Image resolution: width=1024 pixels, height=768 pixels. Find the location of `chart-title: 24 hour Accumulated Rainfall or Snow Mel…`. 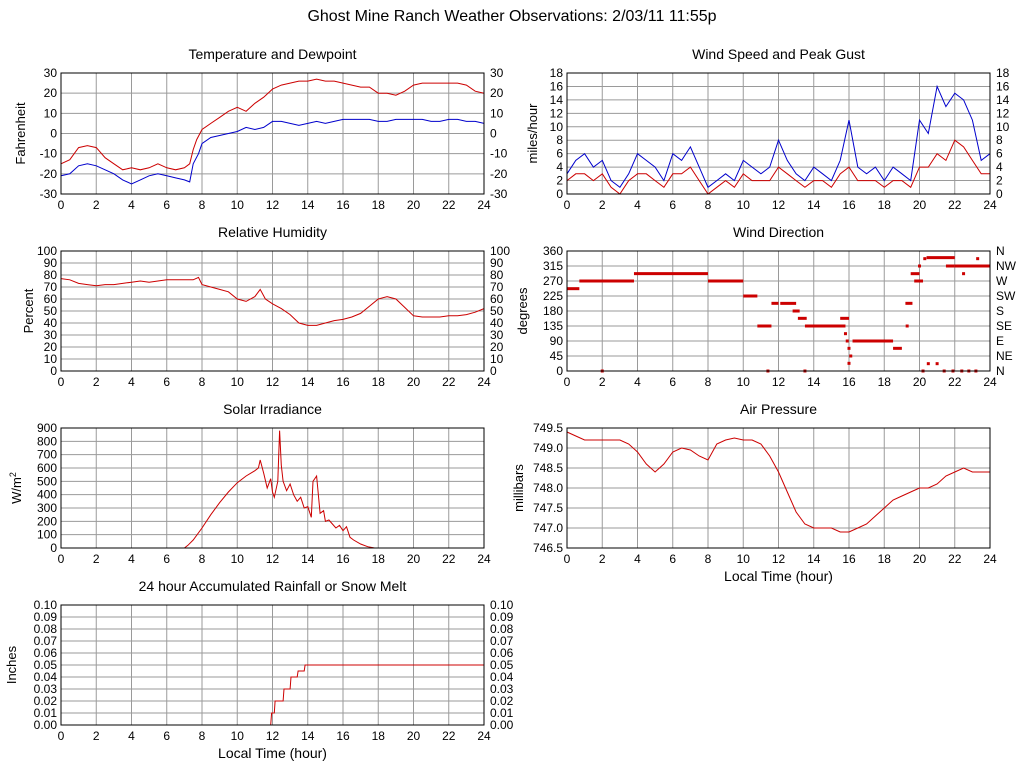

chart-title: 24 hour Accumulated Rainfall or Snow Mel… is located at coordinates (273, 586).